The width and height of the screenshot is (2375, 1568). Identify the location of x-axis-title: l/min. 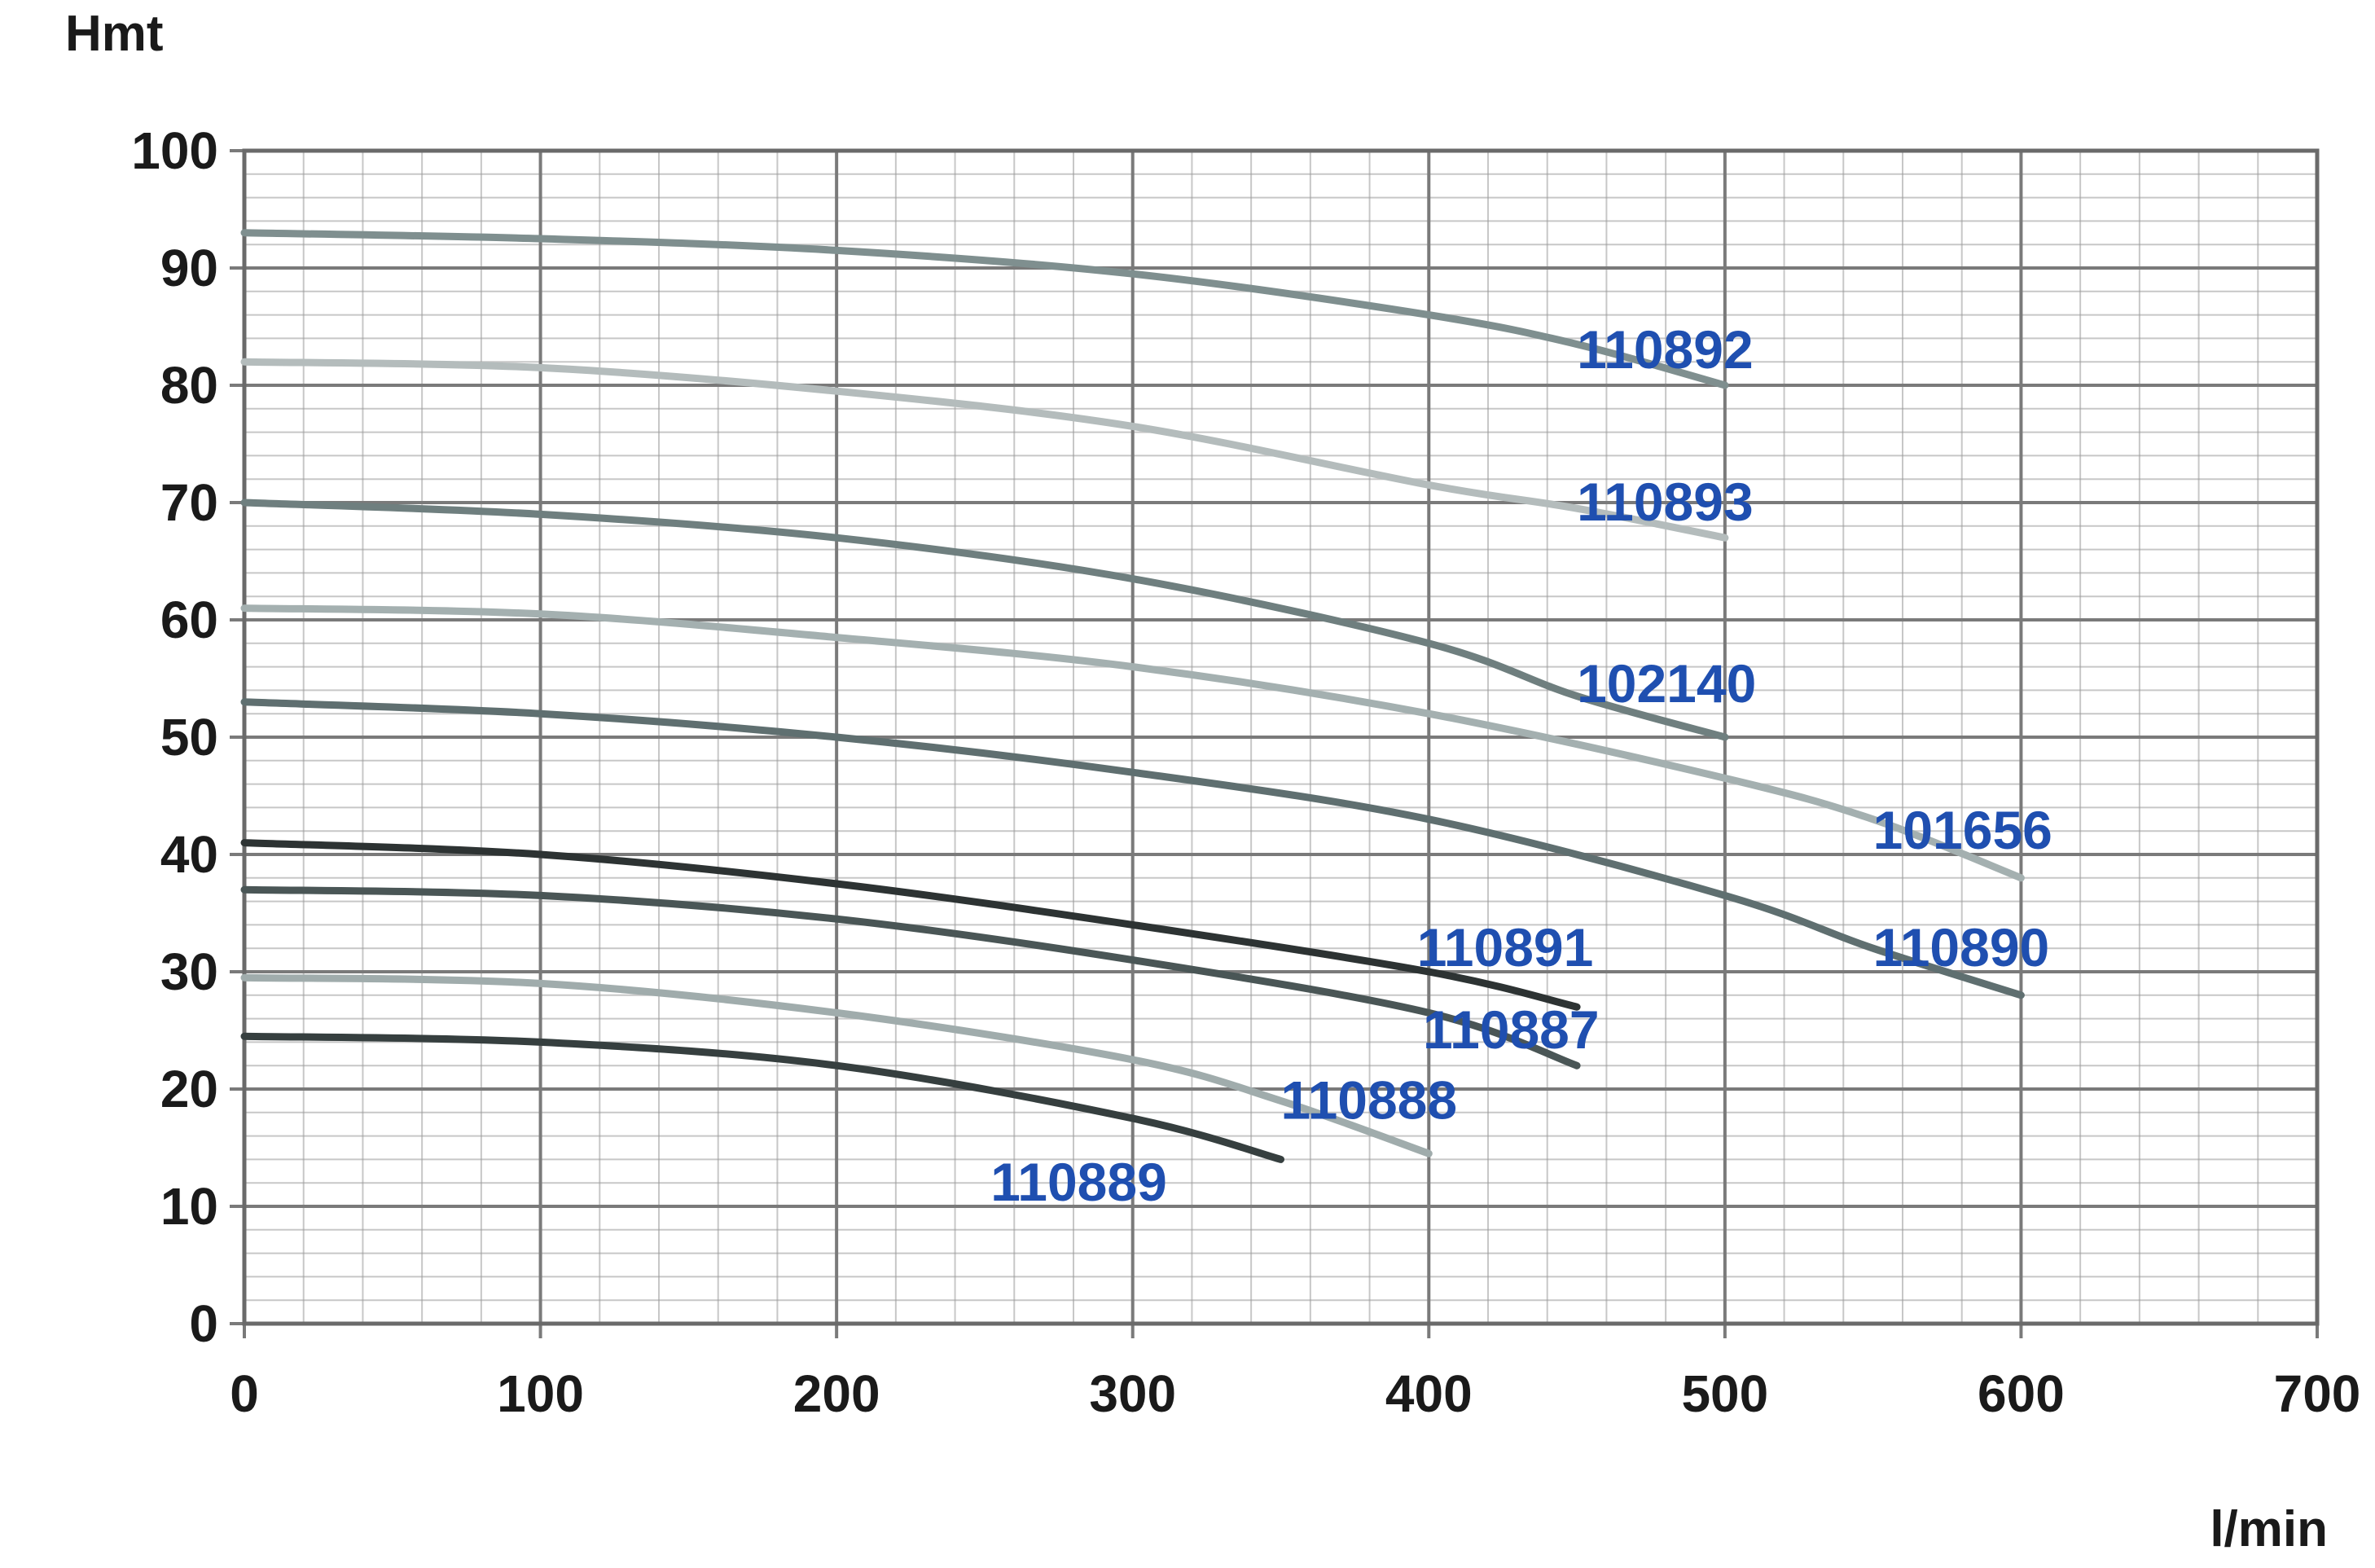
(2269, 1529).